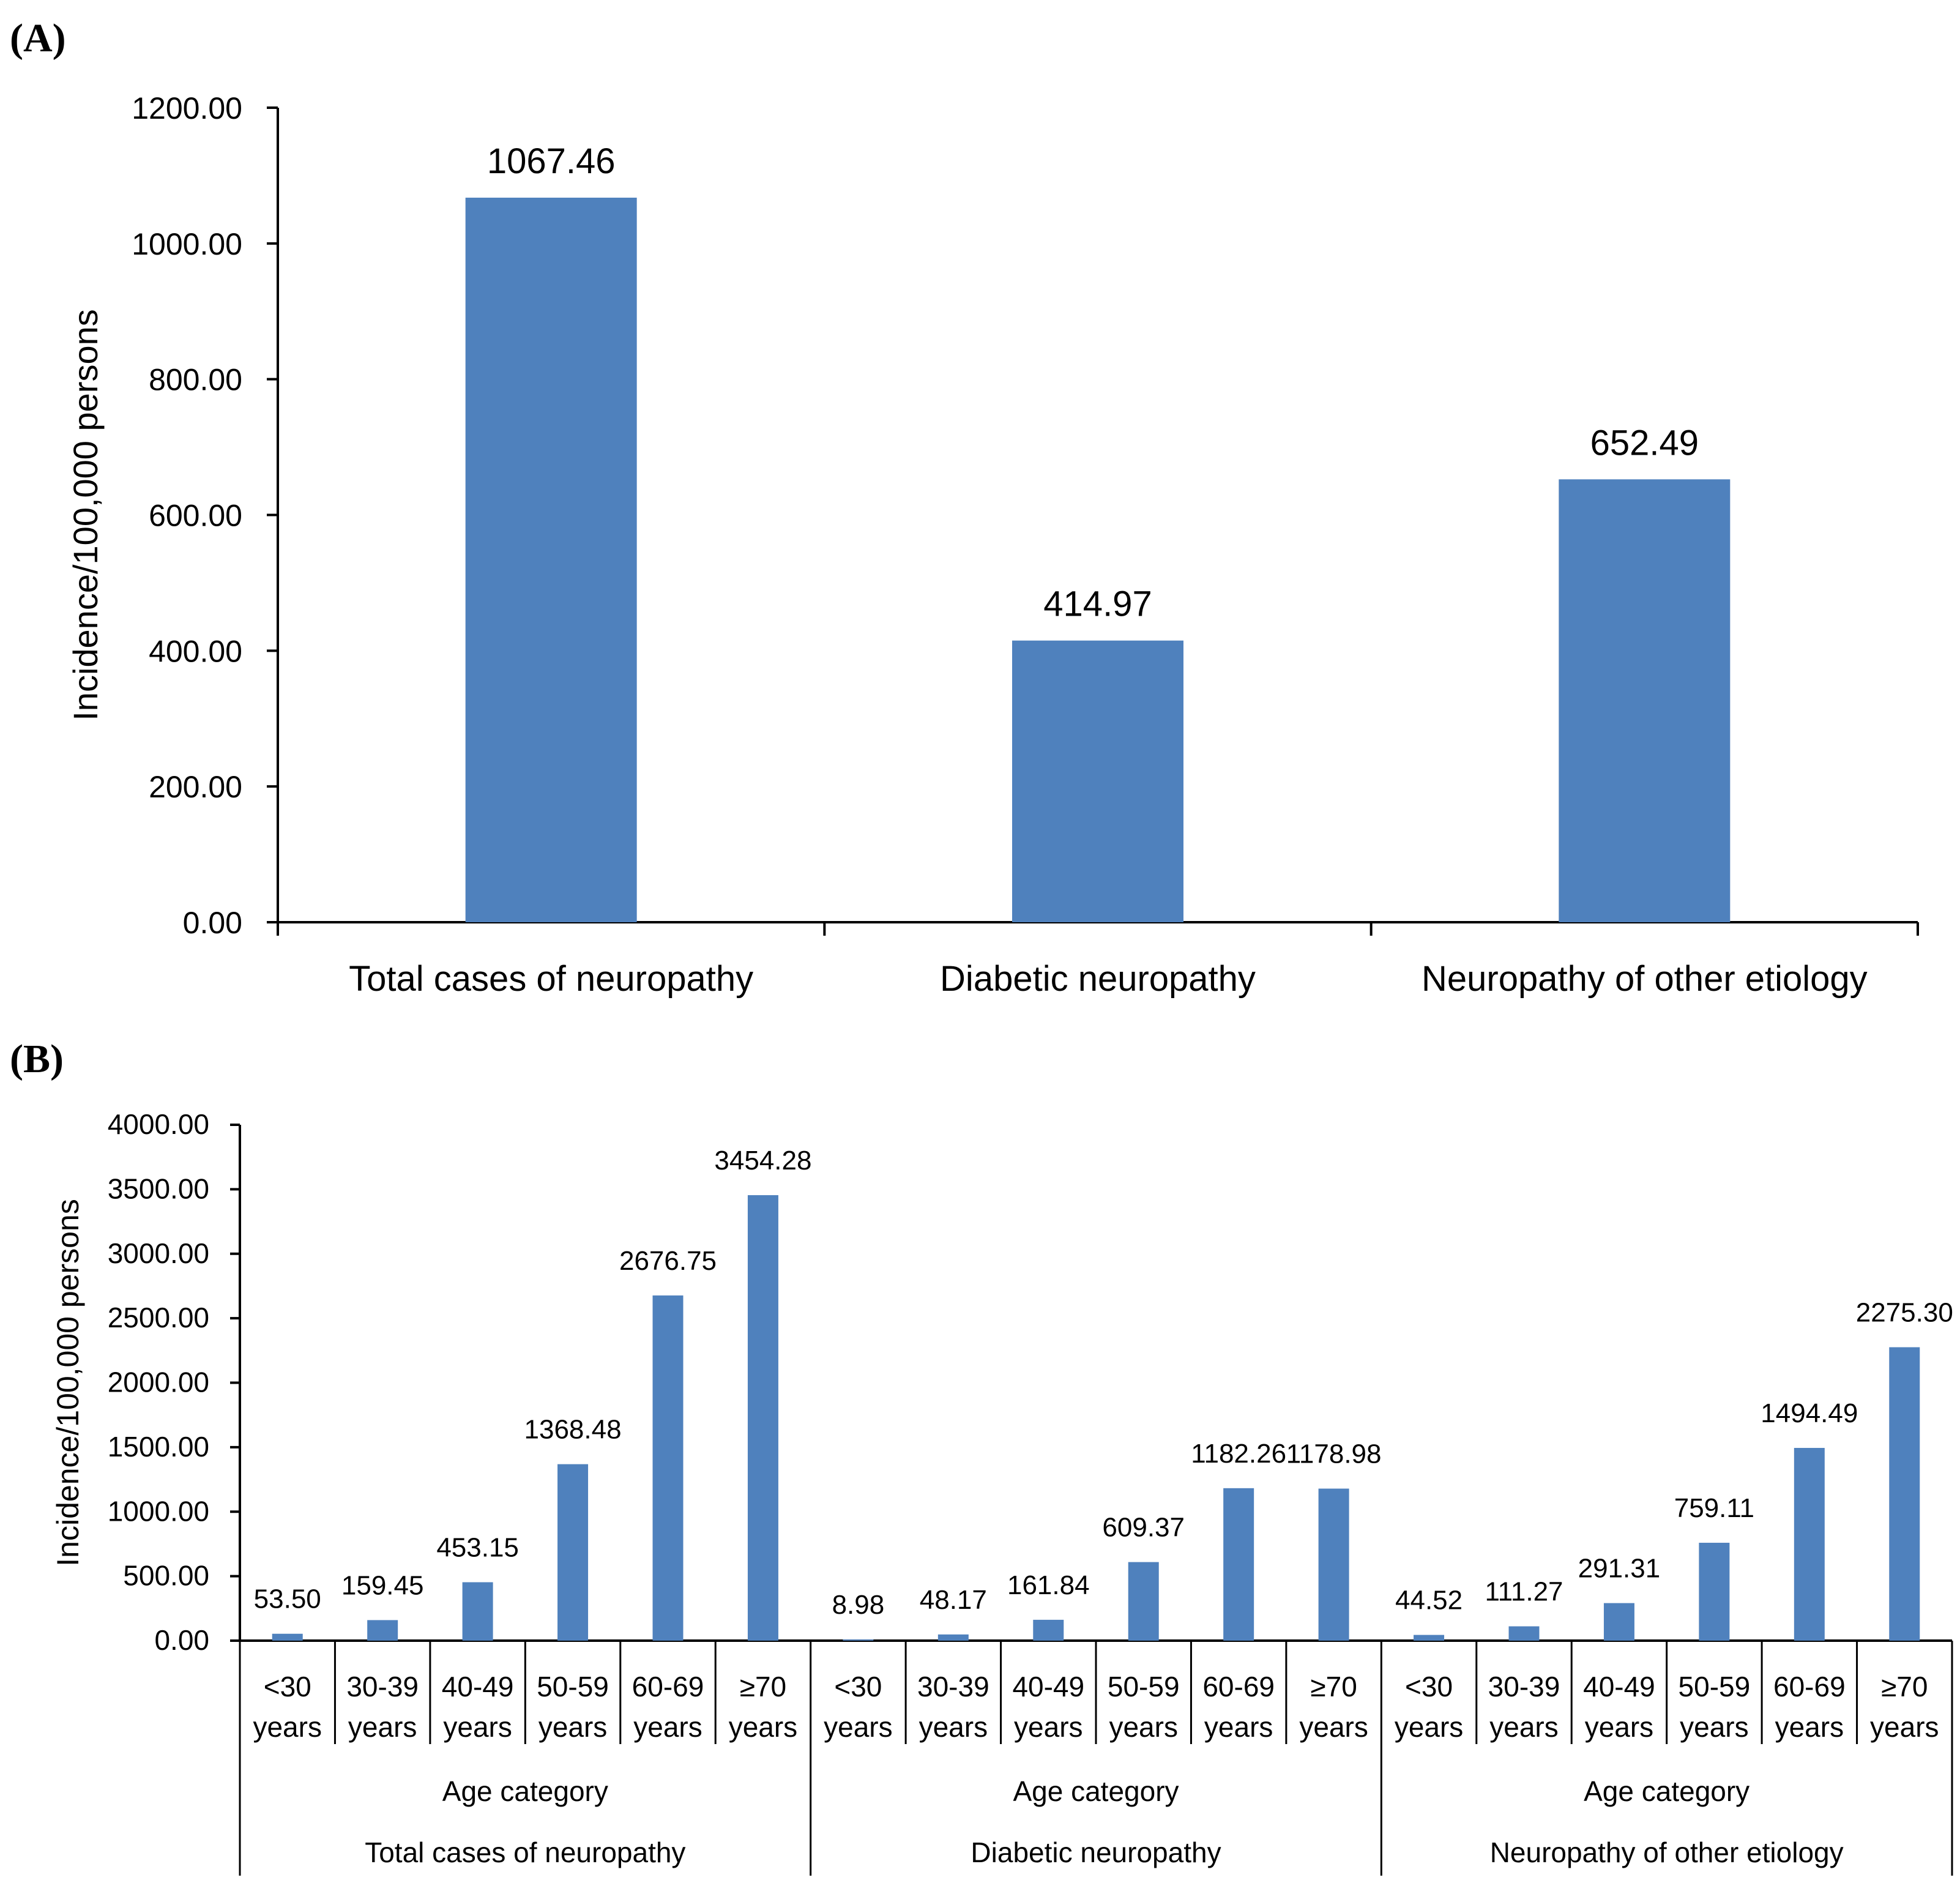 Image resolution: width=1960 pixels, height=1883 pixels. What do you see at coordinates (1524, 1592) in the screenshot?
I see `data-label-b: 111.27` at bounding box center [1524, 1592].